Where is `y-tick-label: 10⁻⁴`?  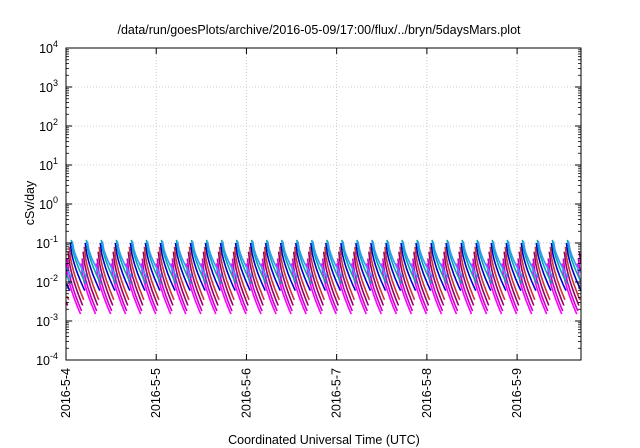 y-tick-label: 10⁻⁴ is located at coordinates (47, 359).